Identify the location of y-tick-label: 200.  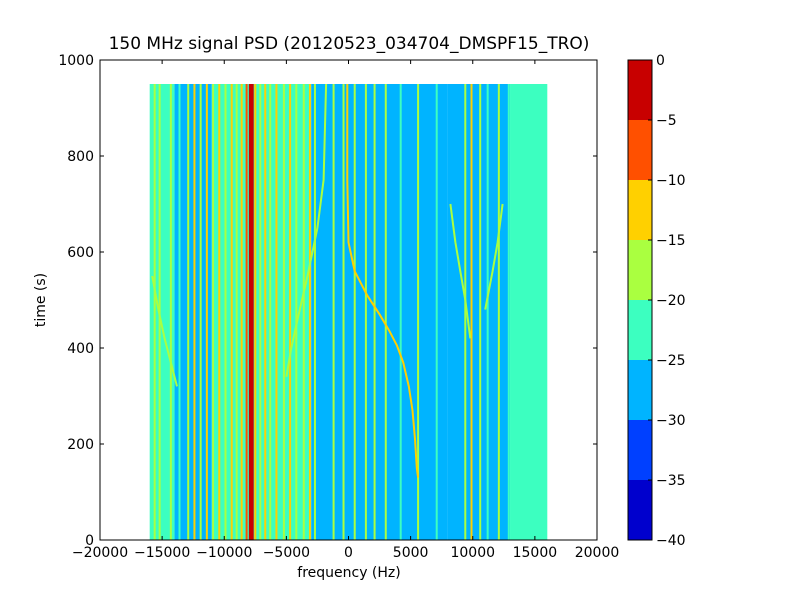
(80, 445).